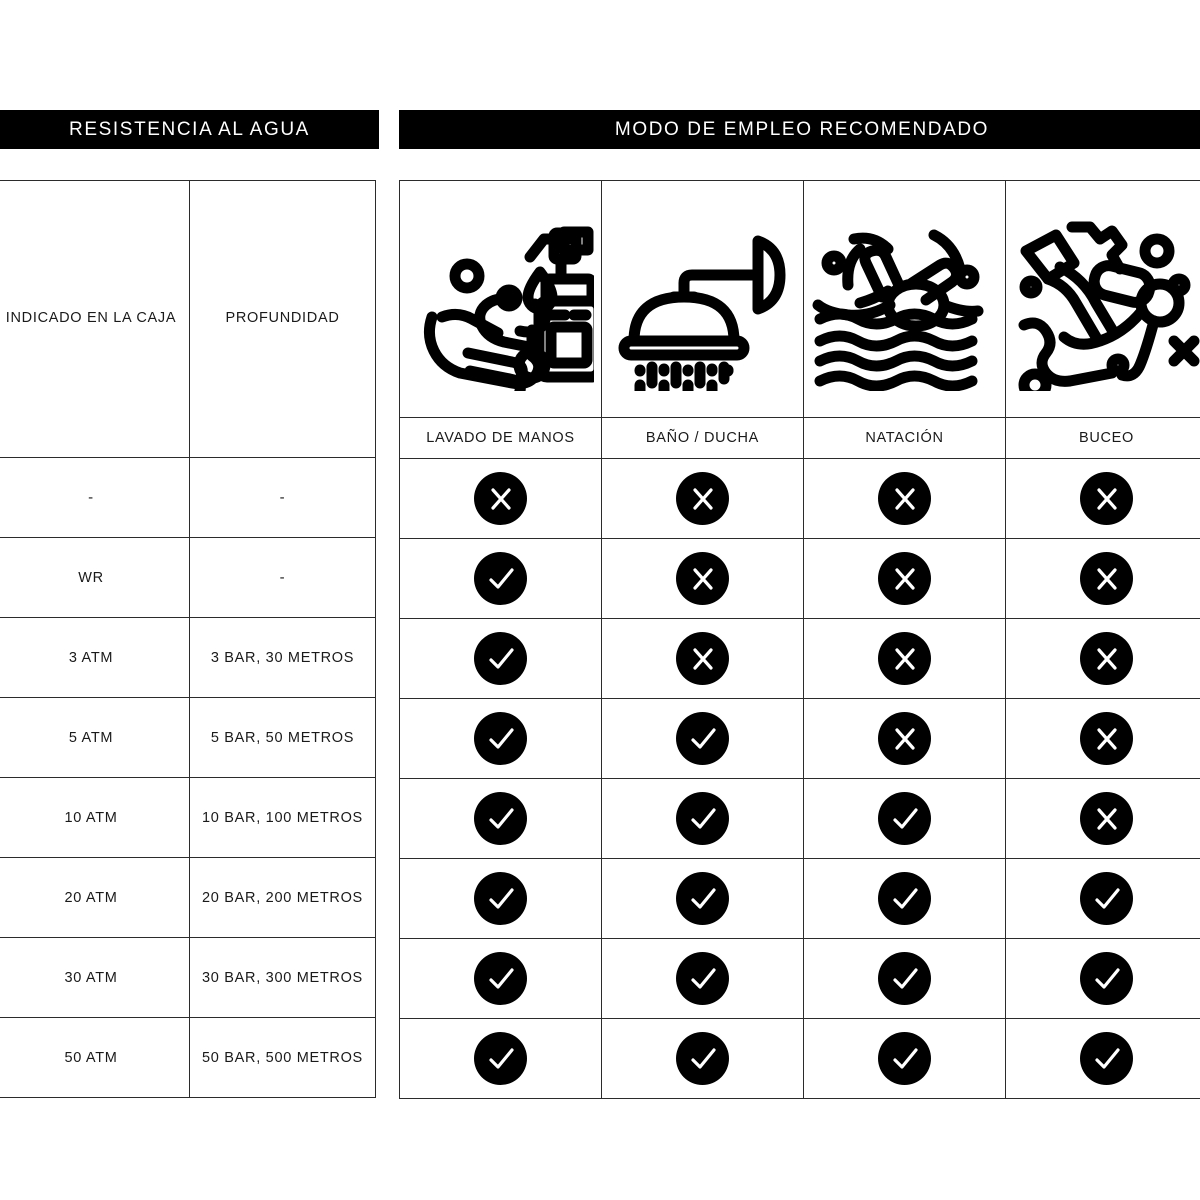 The height and width of the screenshot is (1200, 1200). I want to click on cell-indicated: 30 ATM, so click(95, 977).